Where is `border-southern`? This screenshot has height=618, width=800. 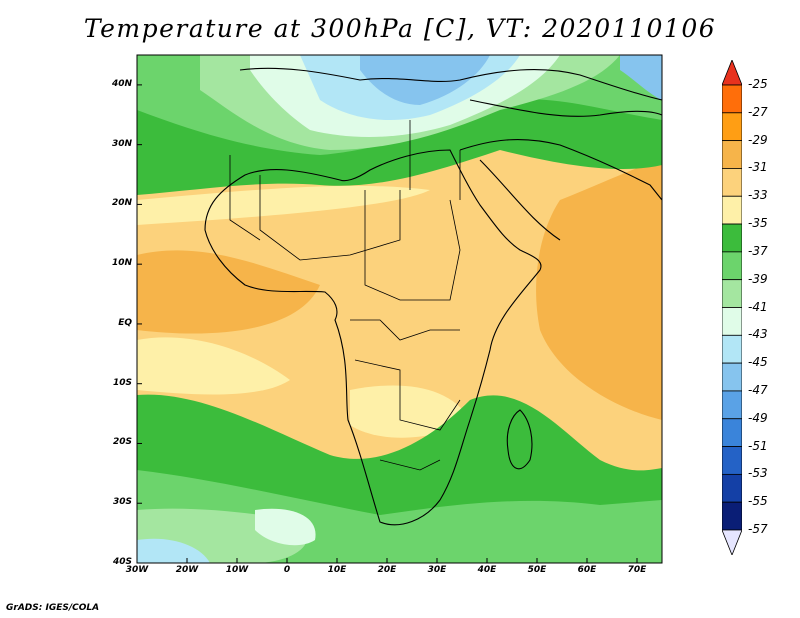 border-southern is located at coordinates (410, 465).